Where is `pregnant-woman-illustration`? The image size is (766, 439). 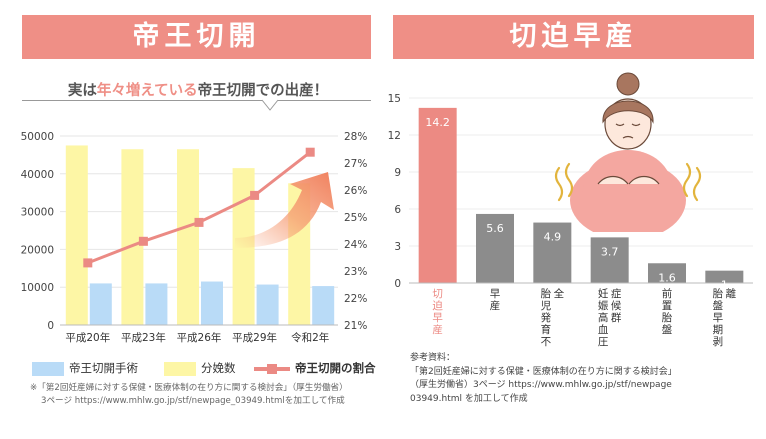
pregnant-woman-illustration is located at coordinates (628, 152).